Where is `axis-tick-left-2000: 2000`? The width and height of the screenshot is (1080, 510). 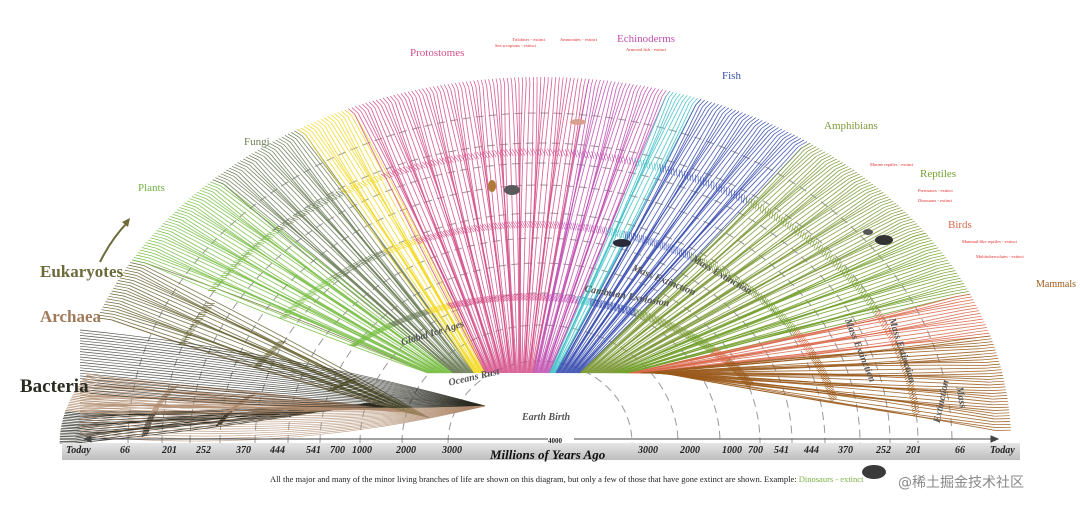
axis-tick-left-2000: 2000 is located at coordinates (406, 450).